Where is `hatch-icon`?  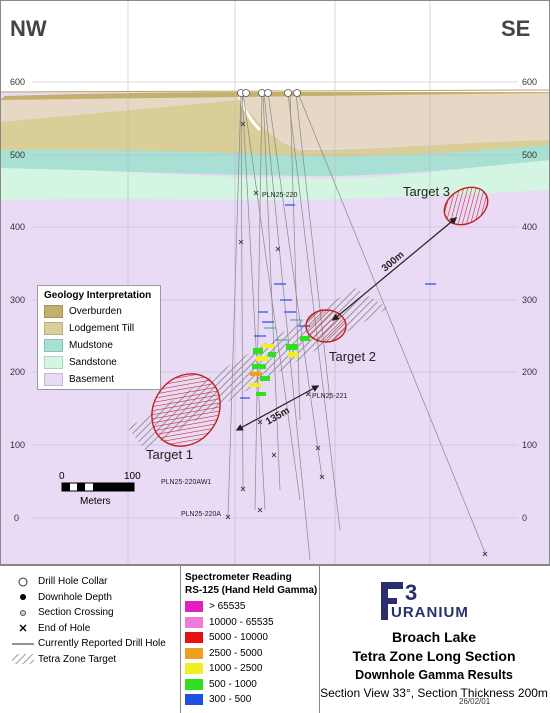
hatch-icon is located at coordinates (23, 659).